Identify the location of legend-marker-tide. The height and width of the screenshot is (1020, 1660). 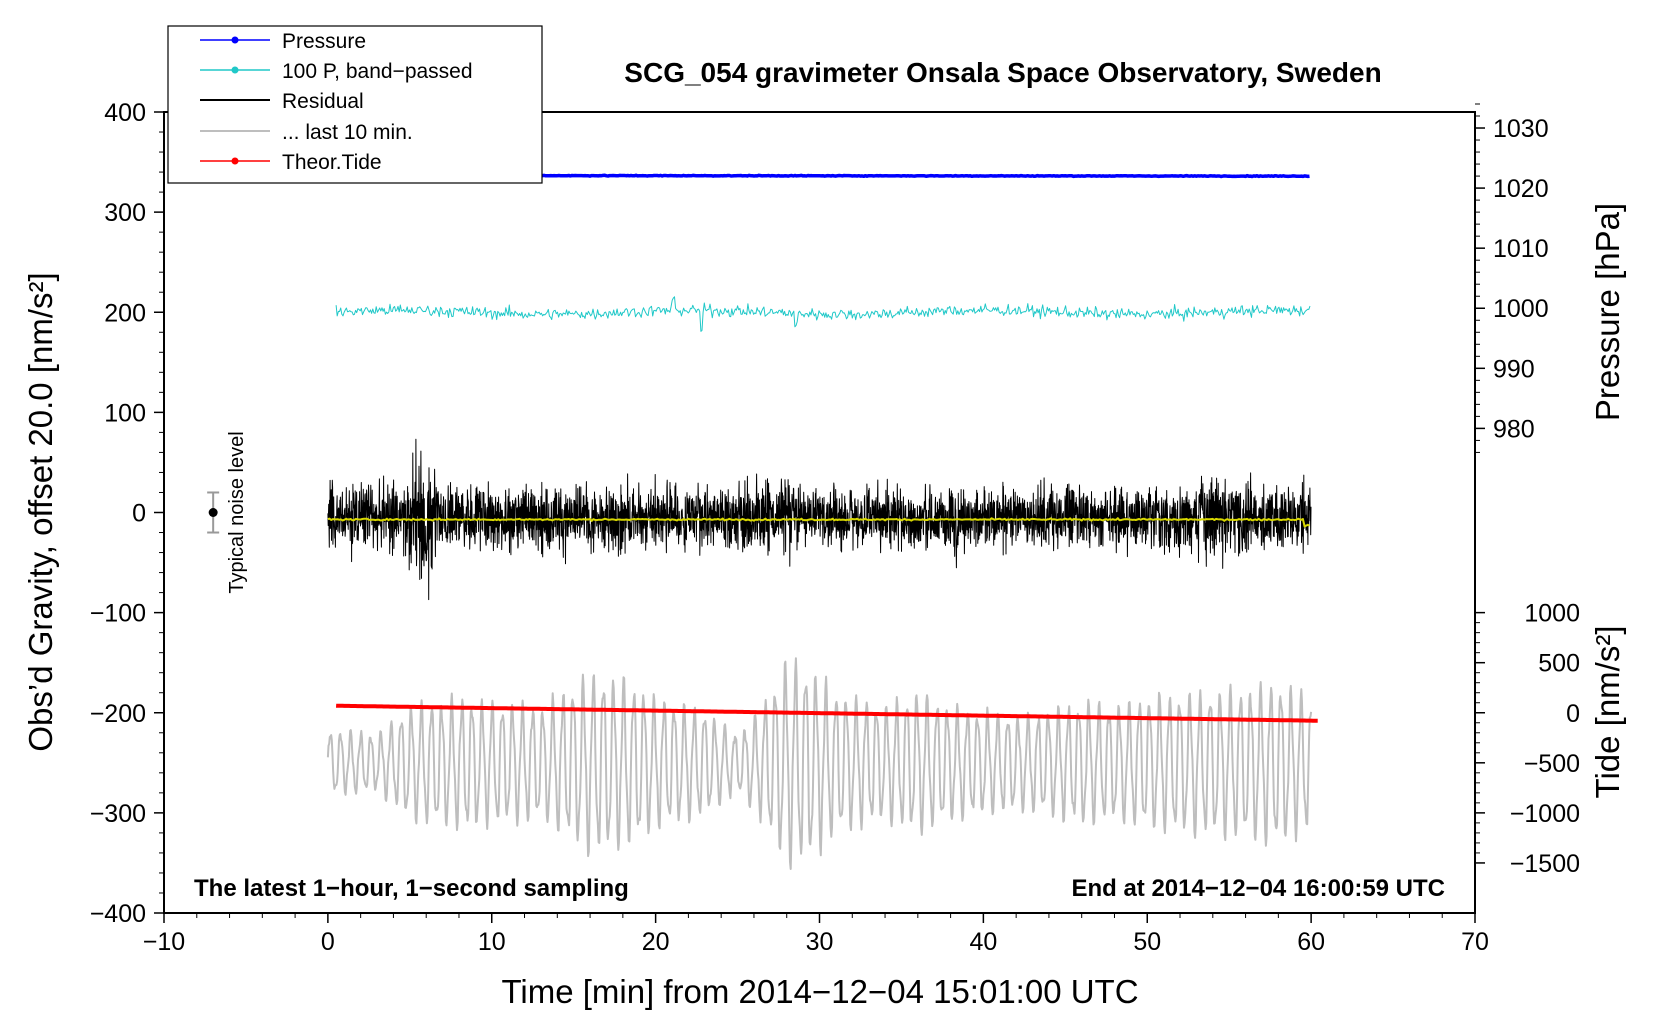
(235, 161).